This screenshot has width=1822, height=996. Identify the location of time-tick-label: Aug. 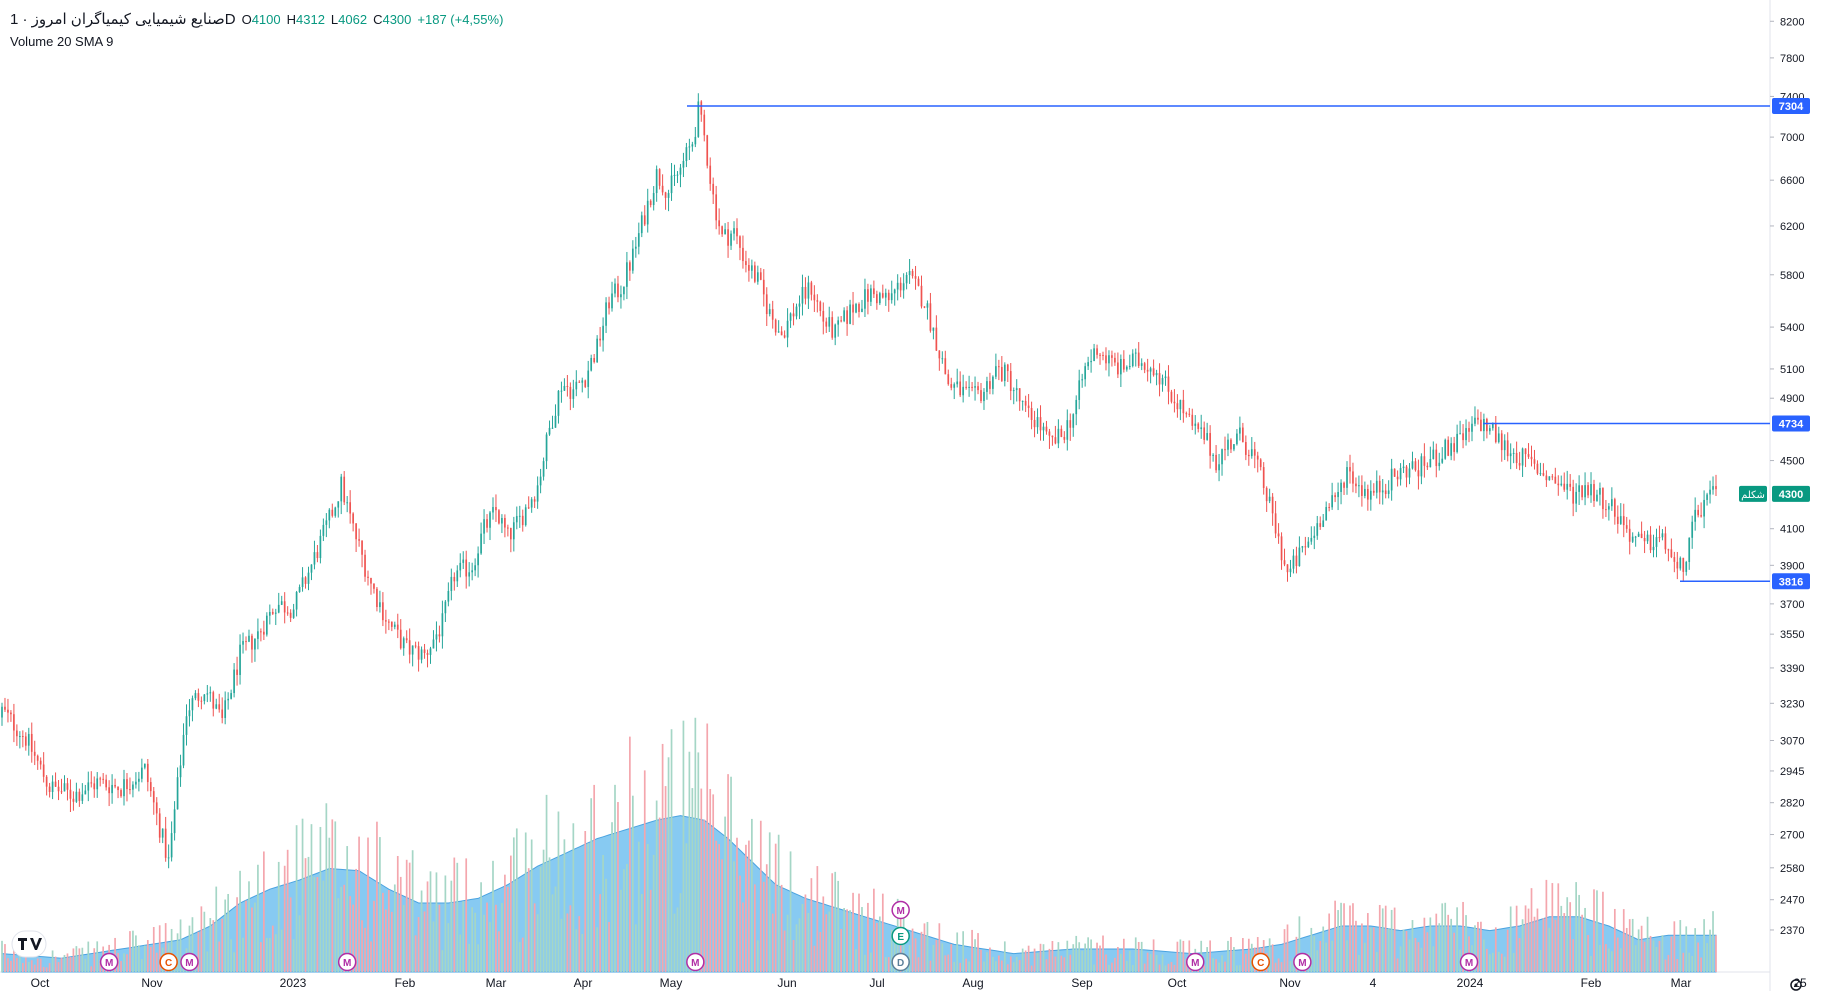
(972, 983).